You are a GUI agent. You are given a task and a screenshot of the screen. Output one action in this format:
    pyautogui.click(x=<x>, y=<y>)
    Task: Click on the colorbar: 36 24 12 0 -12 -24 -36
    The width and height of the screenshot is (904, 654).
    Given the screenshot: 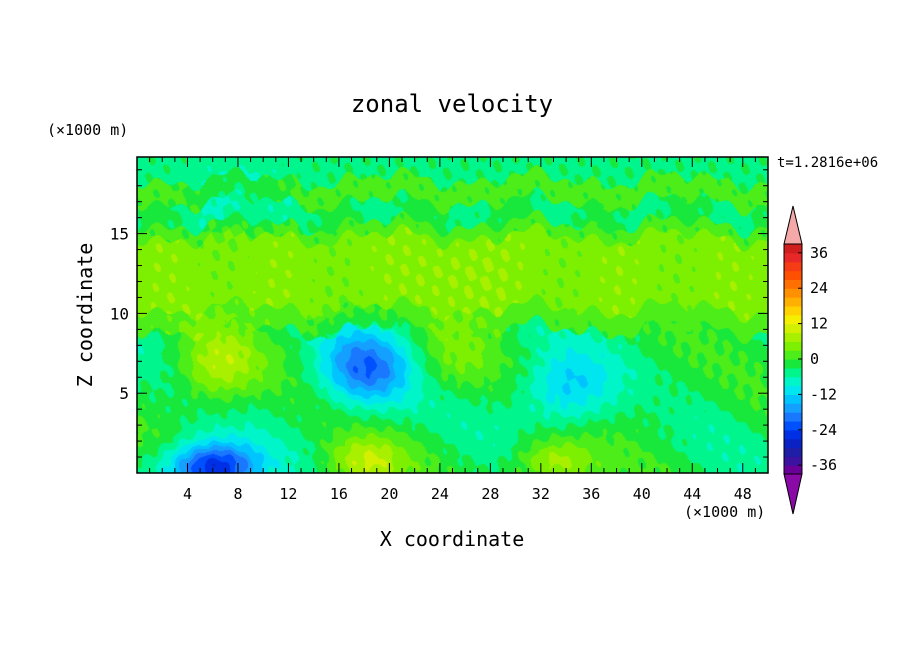 What is the action you would take?
    pyautogui.click(x=810, y=360)
    